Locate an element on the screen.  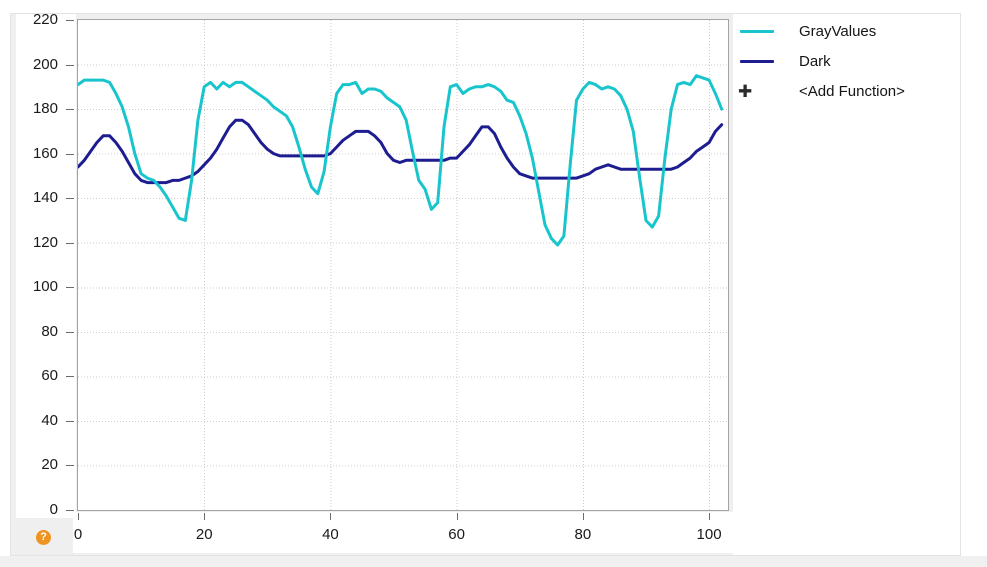
y-tick-label: 0 is located at coordinates (53, 509).